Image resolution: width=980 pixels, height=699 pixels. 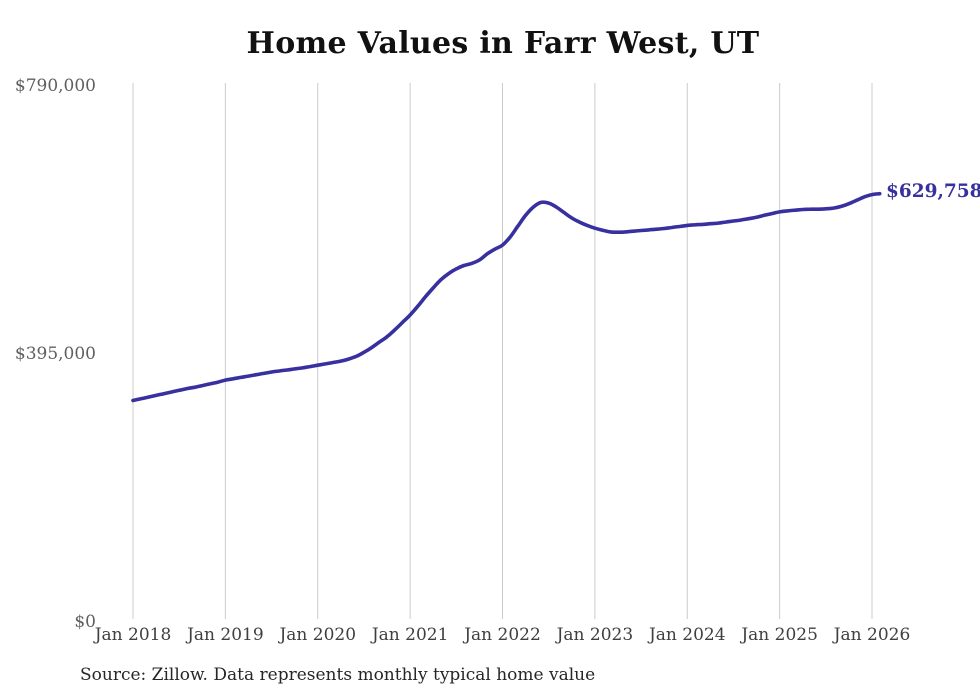 What do you see at coordinates (686, 635) in the screenshot?
I see `x-tick-label: Jan 2024` at bounding box center [686, 635].